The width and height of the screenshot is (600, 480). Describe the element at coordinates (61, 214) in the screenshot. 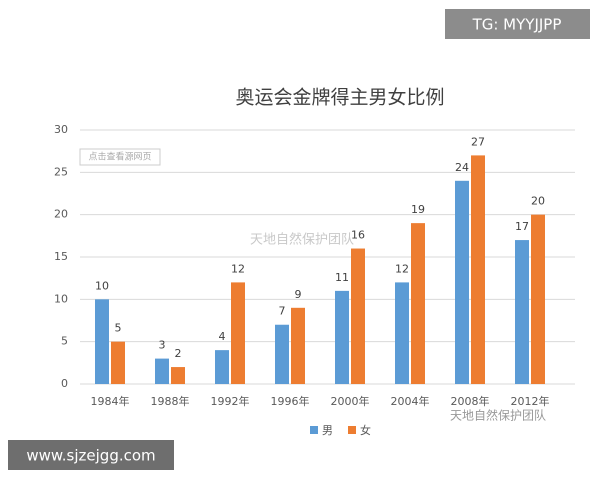

I see `y-tick-label: 20` at that location.